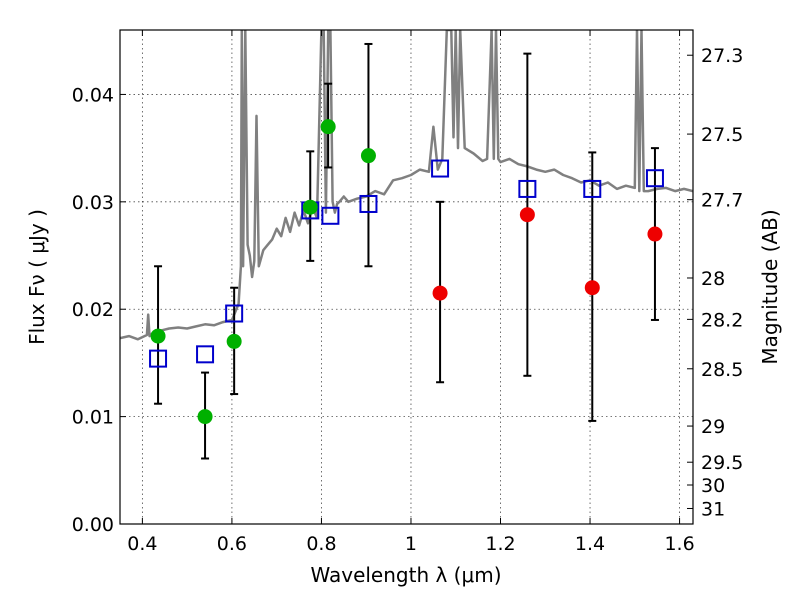 The height and width of the screenshot is (600, 800). I want to click on y-tick-label: 0.01, so click(93, 418).